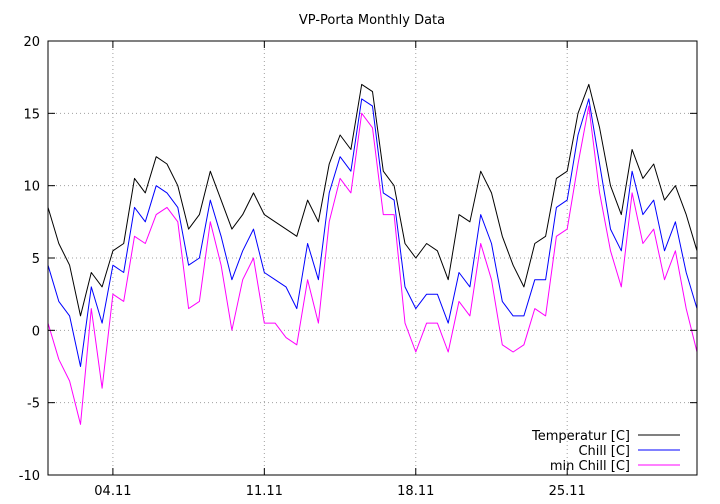 This screenshot has width=720, height=504. What do you see at coordinates (580, 436) in the screenshot?
I see `legend-label: Temperatur [C]` at bounding box center [580, 436].